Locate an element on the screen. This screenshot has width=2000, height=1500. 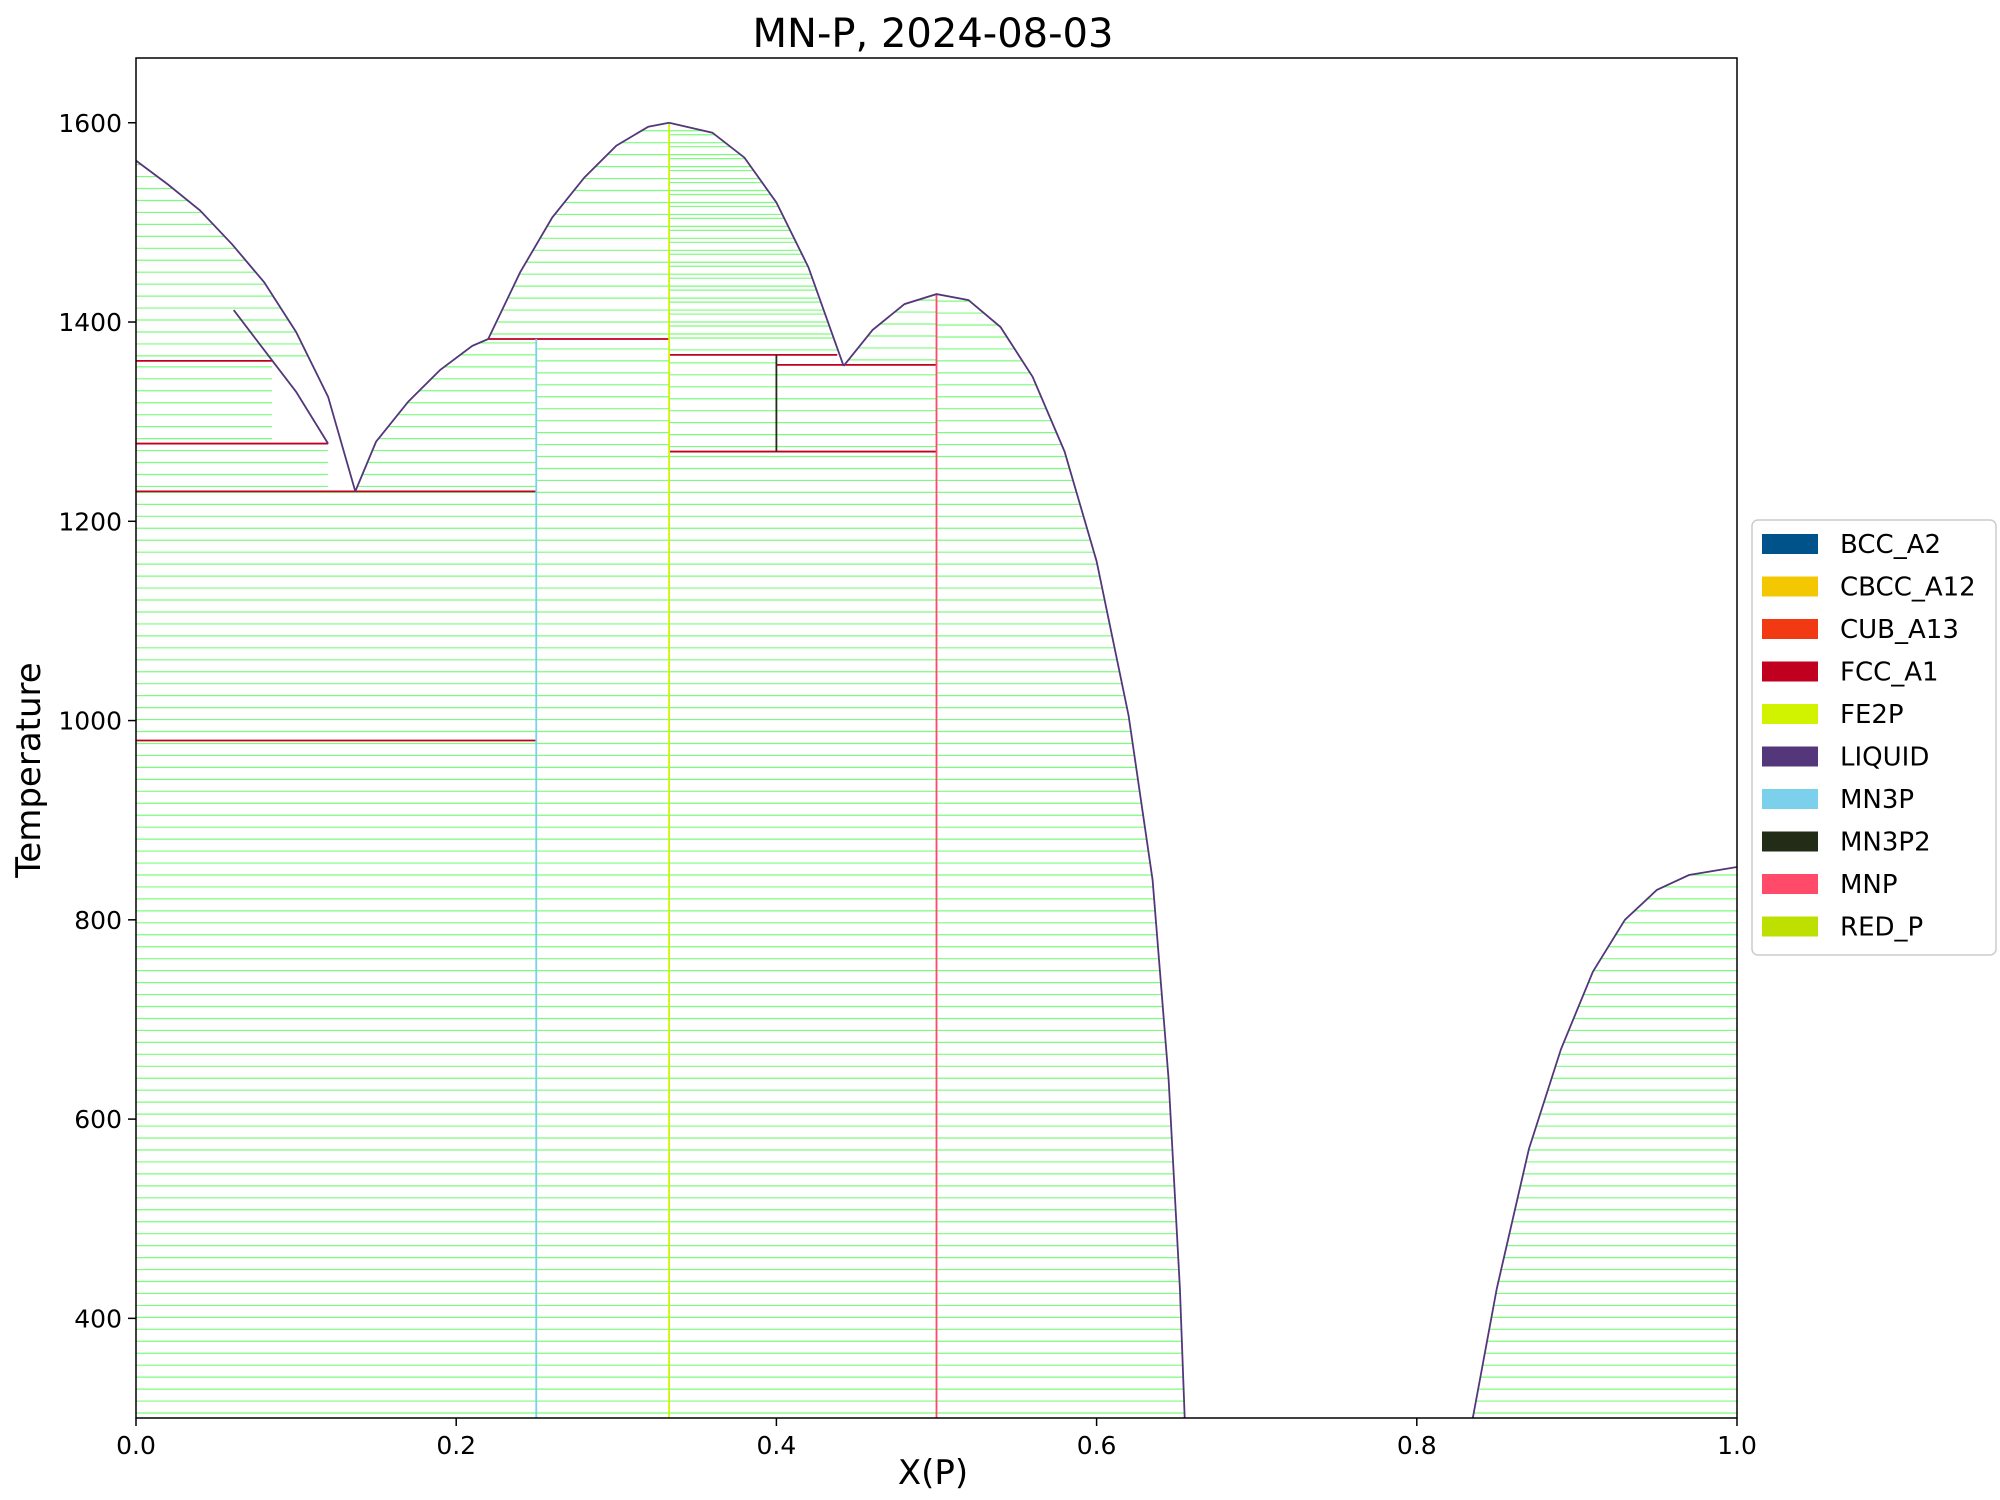
legend-label: FCC_A1 is located at coordinates (1889, 673).